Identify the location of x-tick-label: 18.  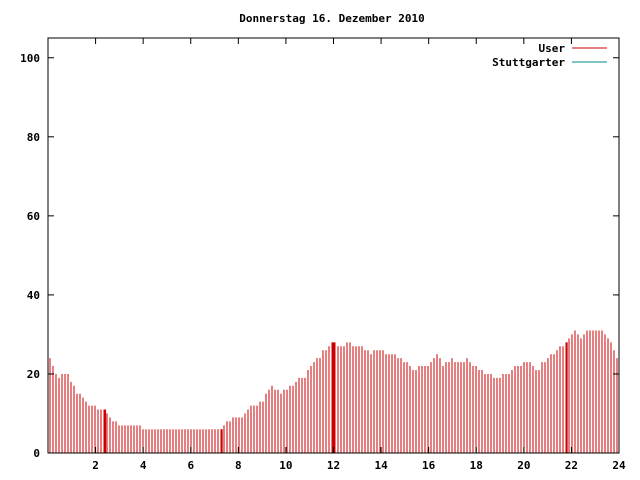
(476, 465).